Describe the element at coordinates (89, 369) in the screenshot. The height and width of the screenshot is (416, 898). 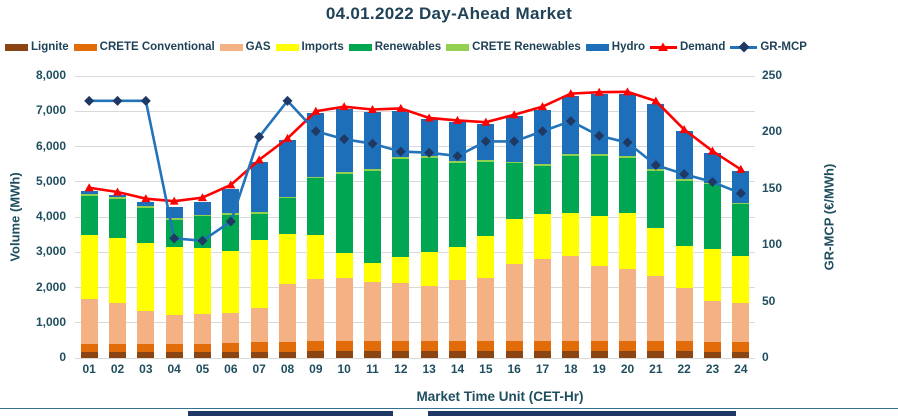
I see `x-tick-01: 01` at that location.